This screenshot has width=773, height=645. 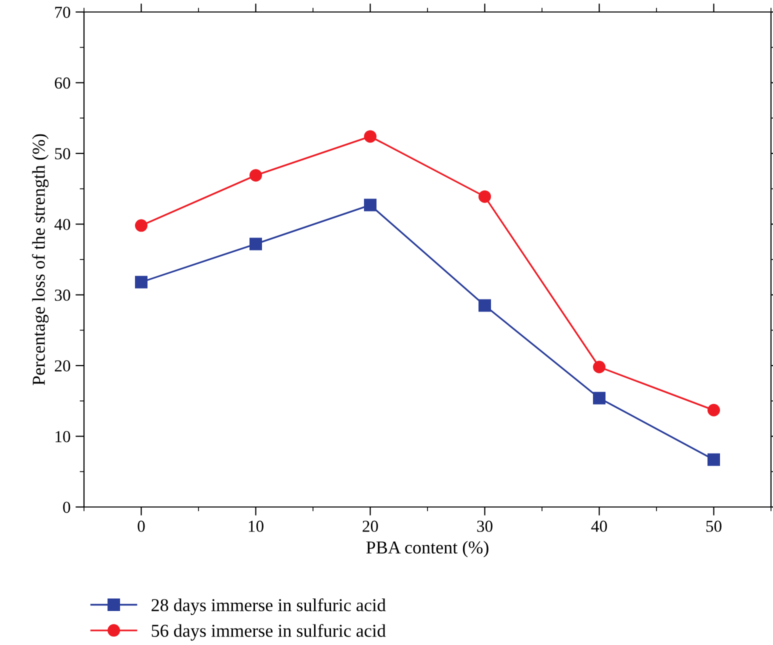 What do you see at coordinates (484, 526) in the screenshot?
I see `x-tick-label: 30` at bounding box center [484, 526].